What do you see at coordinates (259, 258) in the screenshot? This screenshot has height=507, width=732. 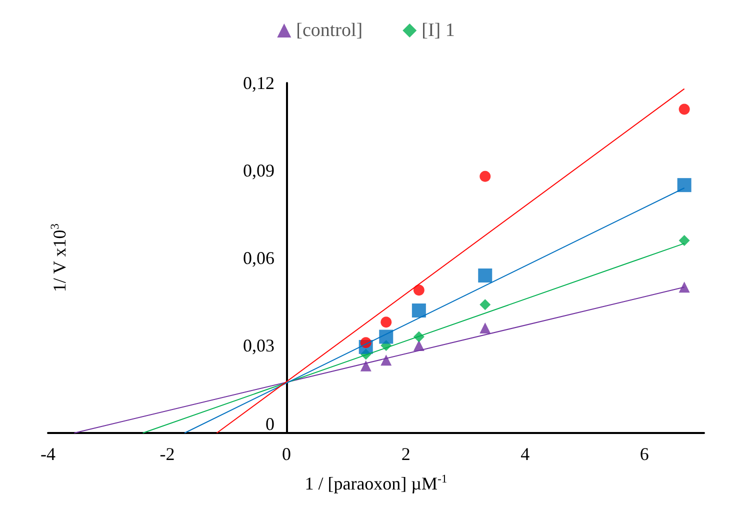 I see `y-tick-label: 0,06` at bounding box center [259, 258].